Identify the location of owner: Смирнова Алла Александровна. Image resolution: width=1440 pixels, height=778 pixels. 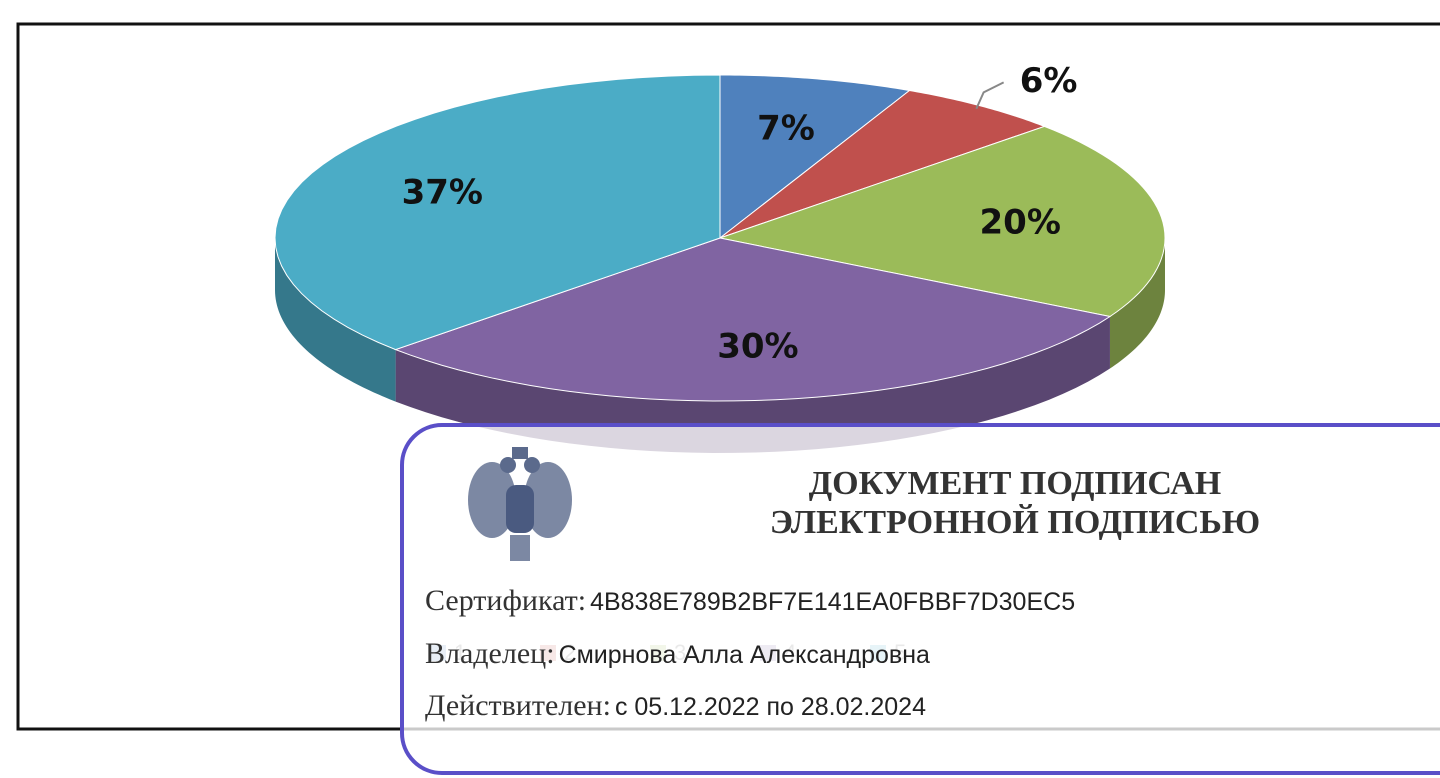
(744, 655).